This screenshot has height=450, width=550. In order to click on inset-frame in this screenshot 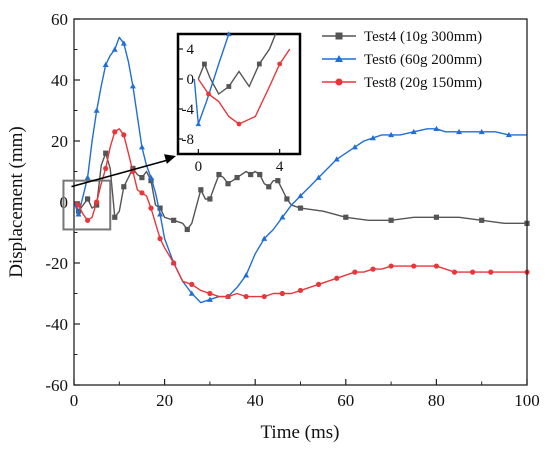, I will do `click(239, 94)`.